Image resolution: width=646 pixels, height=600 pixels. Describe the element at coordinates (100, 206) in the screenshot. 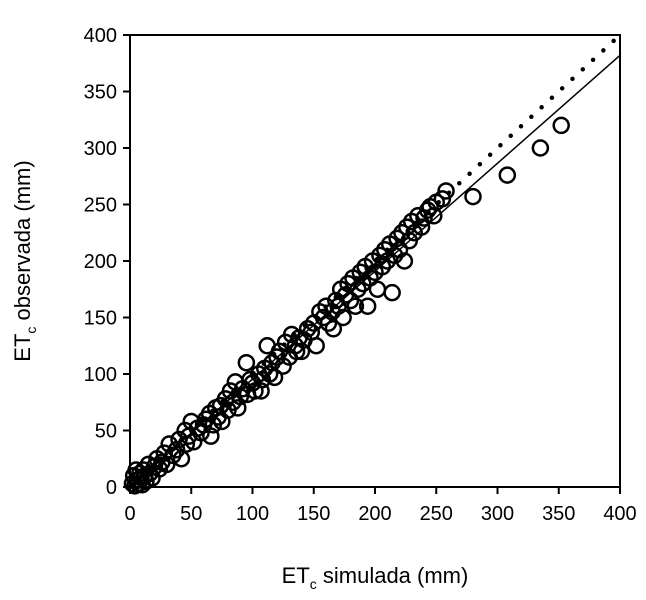

I see `y-tick-label: 250` at that location.